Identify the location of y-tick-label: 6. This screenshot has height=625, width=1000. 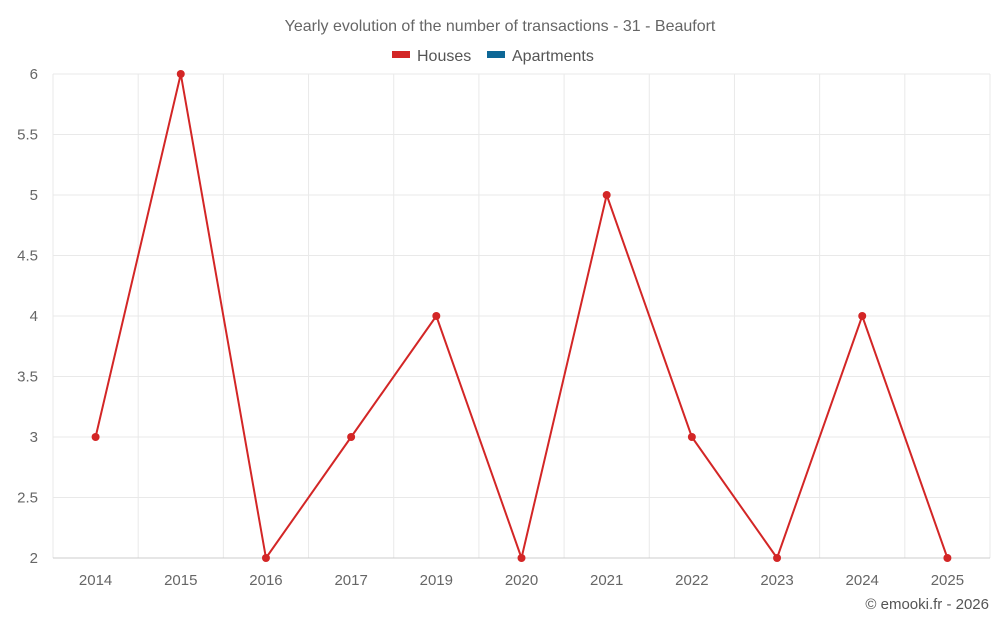
(34, 74).